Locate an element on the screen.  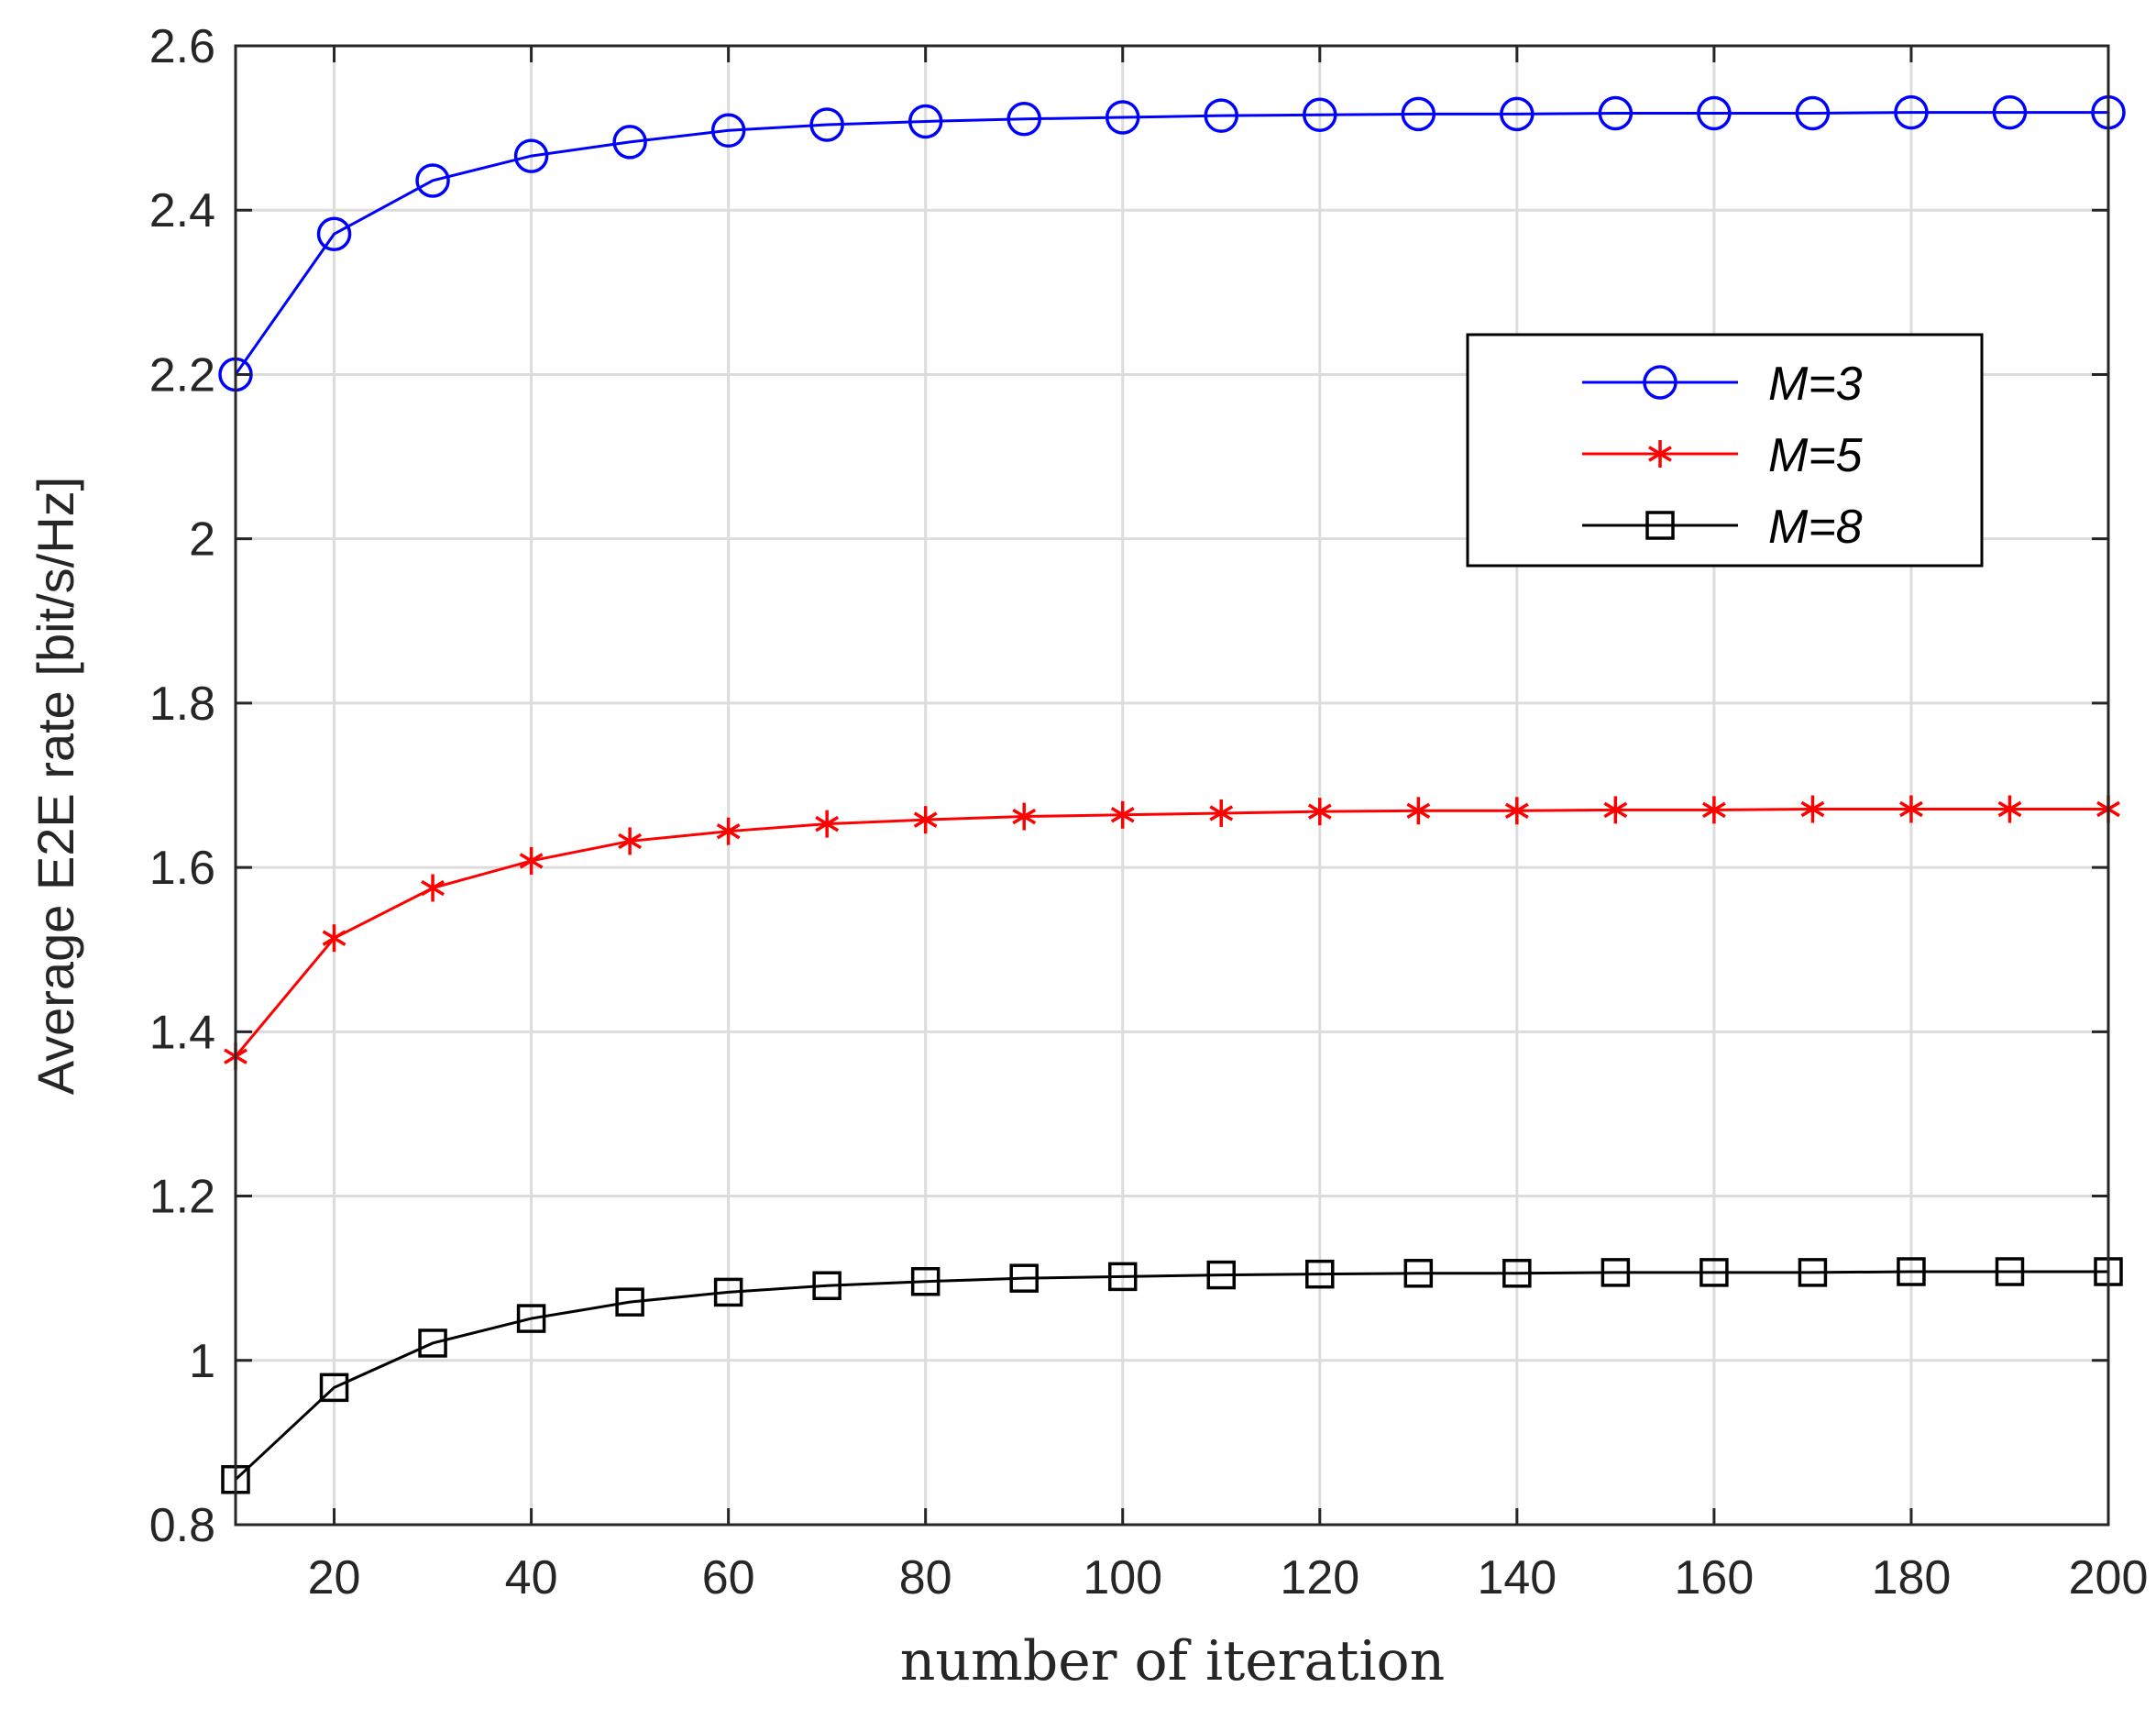
x-tick-label: 60 is located at coordinates (728, 1578).